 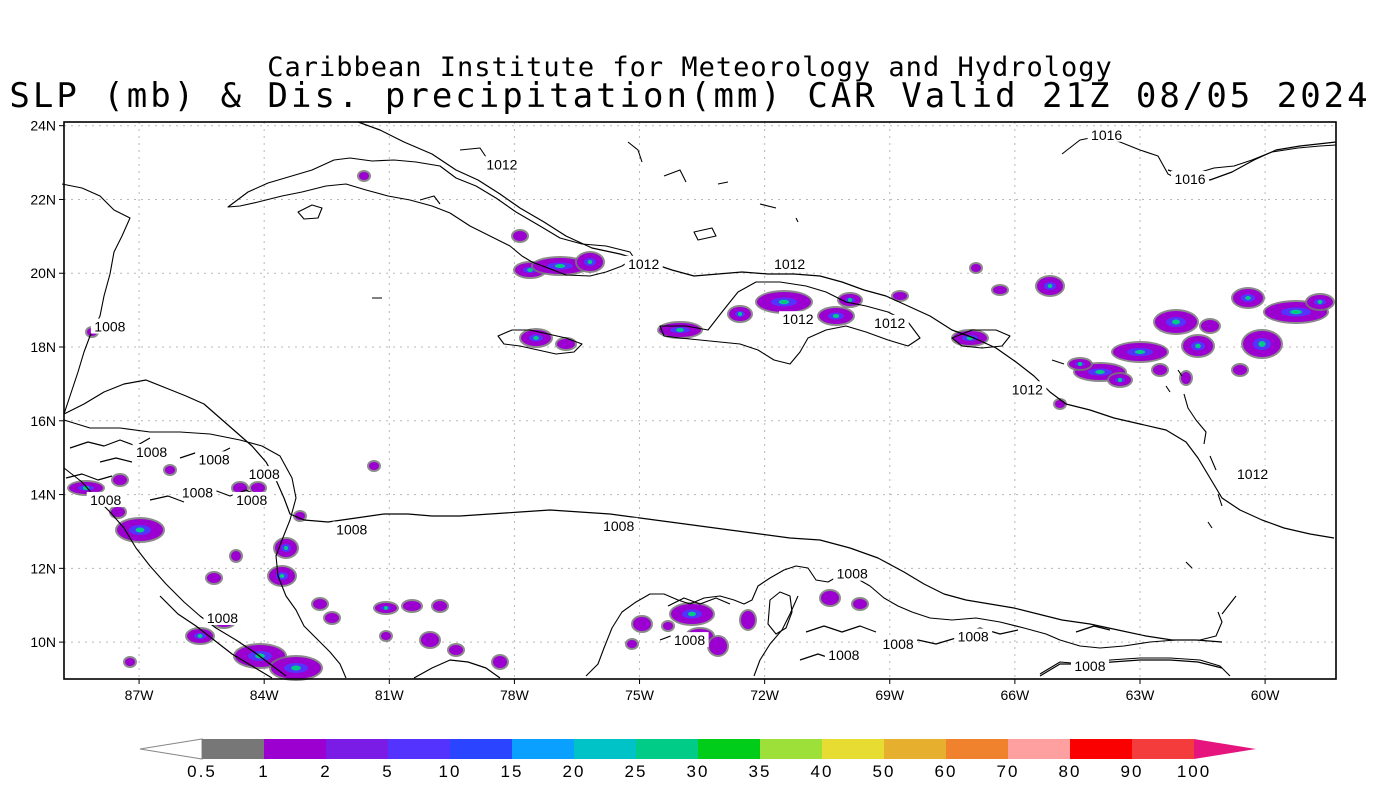 I want to click on colorbar-legend: 0.5 1 2 5 10 15 20 25 30 35 40 50 60 70 80 90 100, so click(x=697, y=759).